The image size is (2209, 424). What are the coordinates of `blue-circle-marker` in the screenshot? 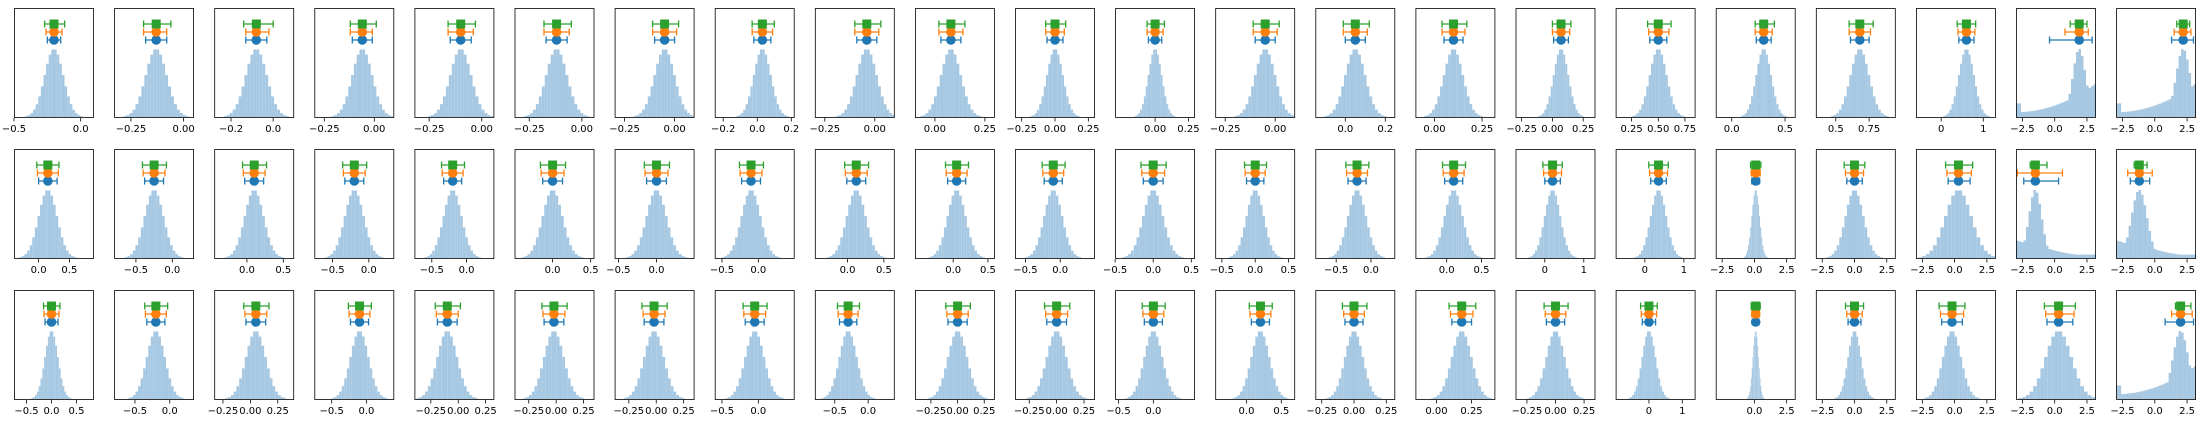 It's located at (2180, 322).